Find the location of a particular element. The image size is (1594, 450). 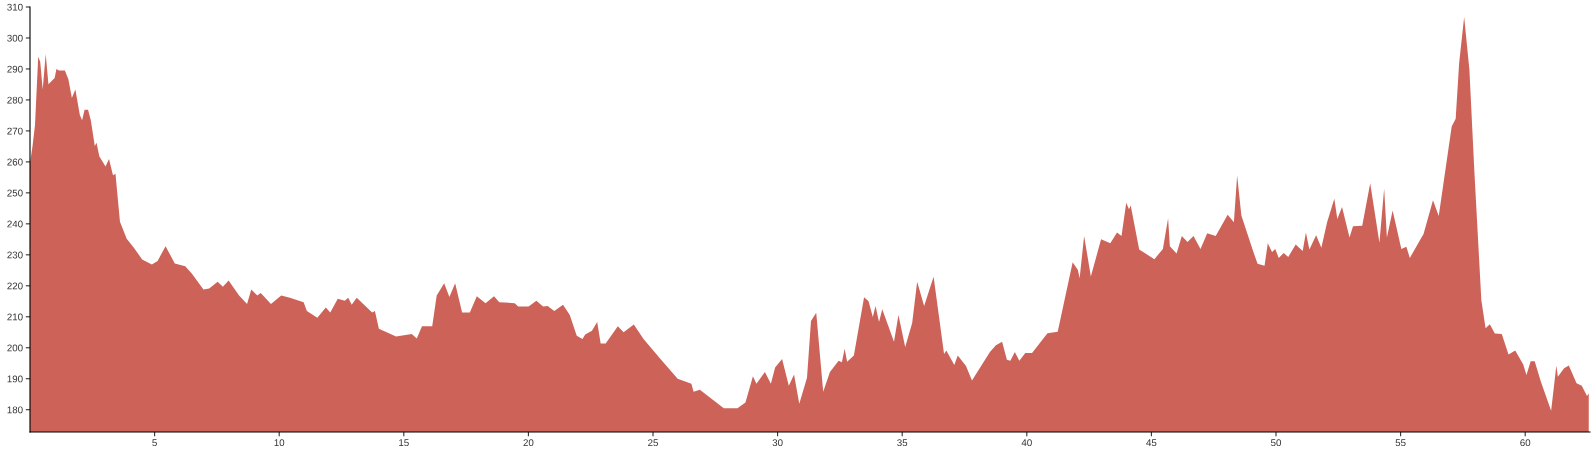

x-tick-label: 20 is located at coordinates (528, 443).